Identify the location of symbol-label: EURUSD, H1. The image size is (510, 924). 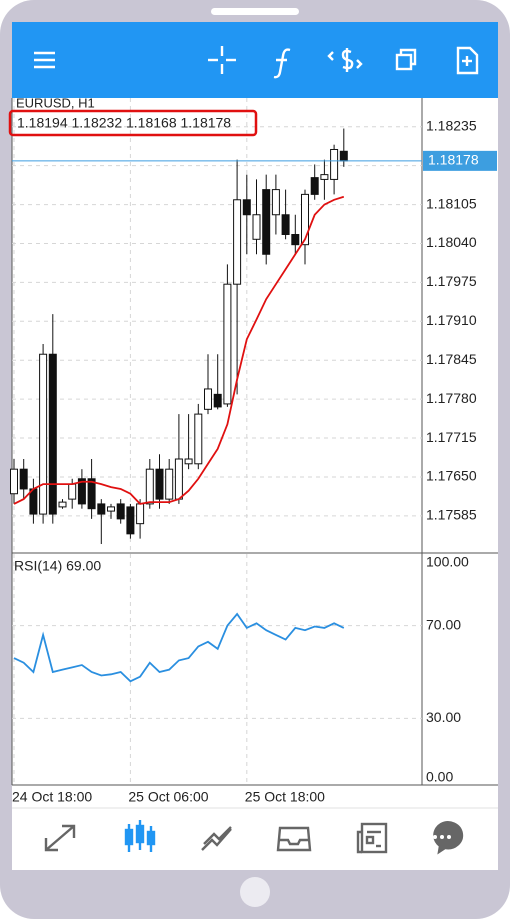
(55, 102).